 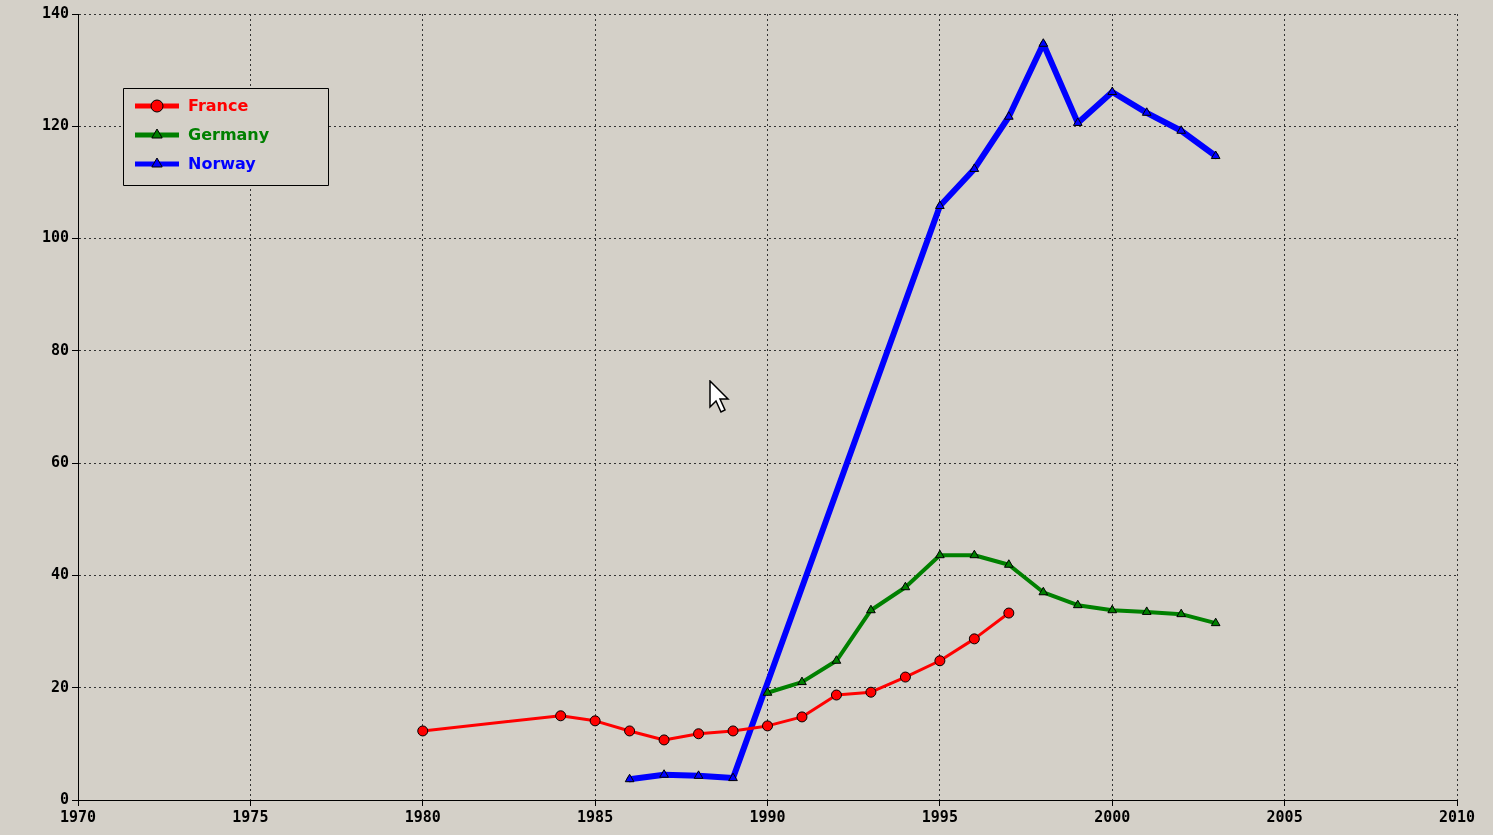 What do you see at coordinates (78, 816) in the screenshot?
I see `x-tick-label: 1970` at bounding box center [78, 816].